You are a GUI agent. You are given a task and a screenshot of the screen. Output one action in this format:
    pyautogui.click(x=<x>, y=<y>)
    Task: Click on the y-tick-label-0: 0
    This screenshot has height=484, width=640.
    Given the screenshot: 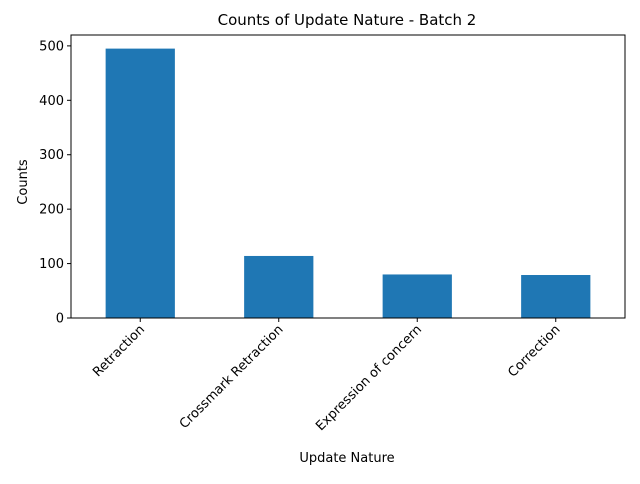 What is the action you would take?
    pyautogui.click(x=60, y=319)
    